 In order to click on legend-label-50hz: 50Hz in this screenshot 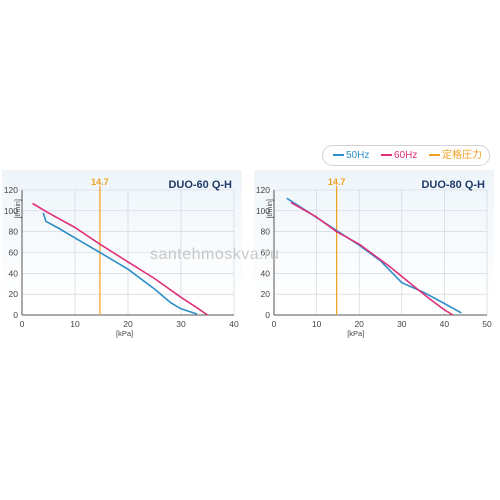, I will do `click(358, 155)`.